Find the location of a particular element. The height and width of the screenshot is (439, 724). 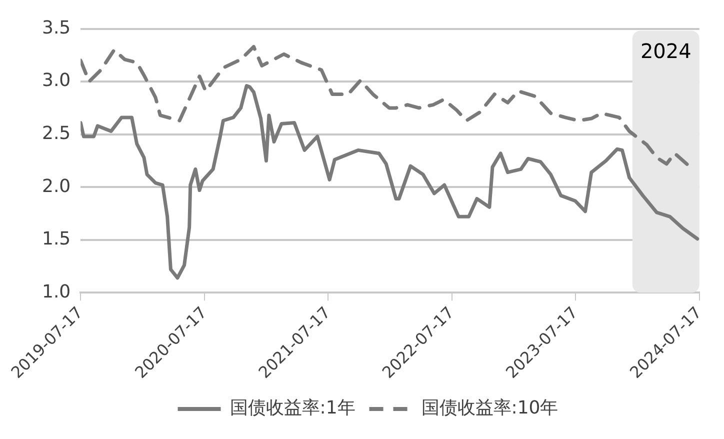

legend-label: 国债收益率:1年 is located at coordinates (293, 408).